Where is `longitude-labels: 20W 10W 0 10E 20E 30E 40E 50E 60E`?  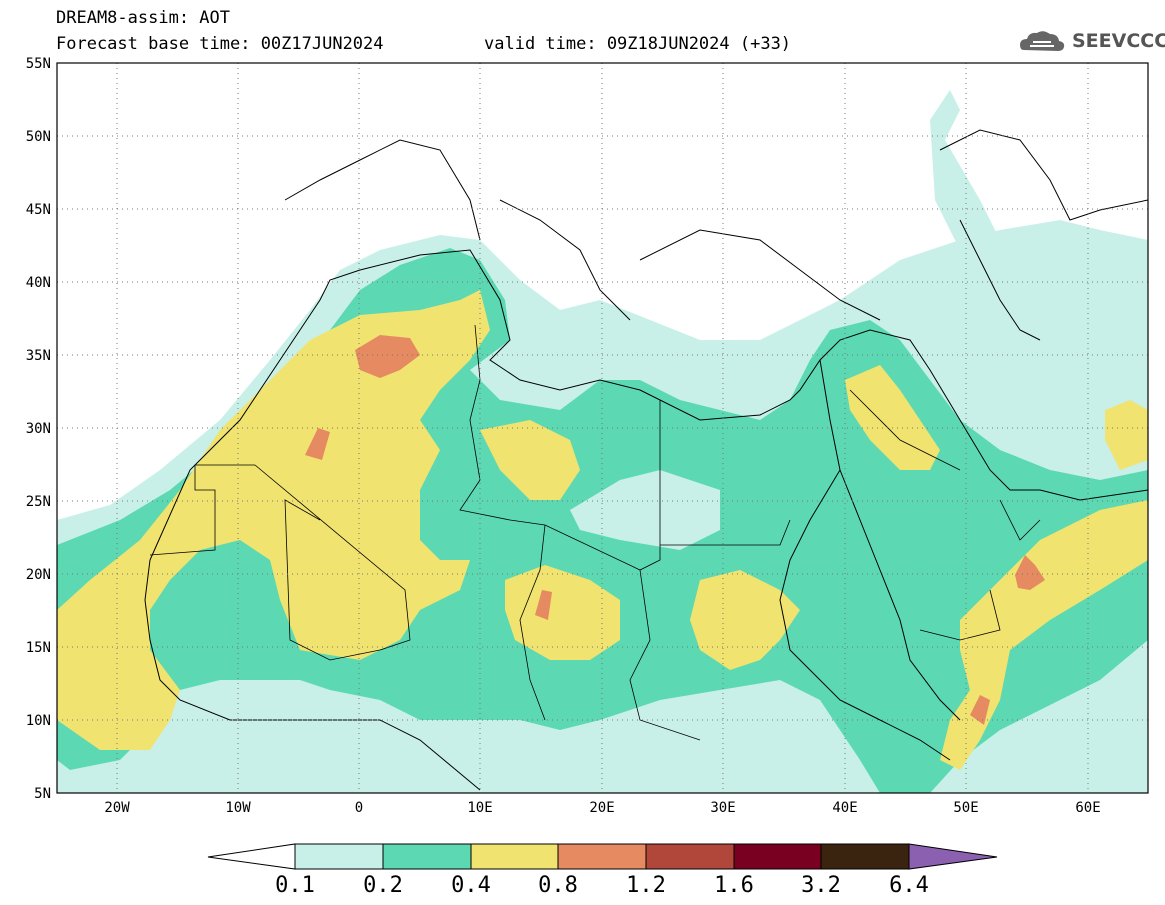 longitude-labels: 20W 10W 0 10E 20E 30E 40E 50E 60E is located at coordinates (602, 808).